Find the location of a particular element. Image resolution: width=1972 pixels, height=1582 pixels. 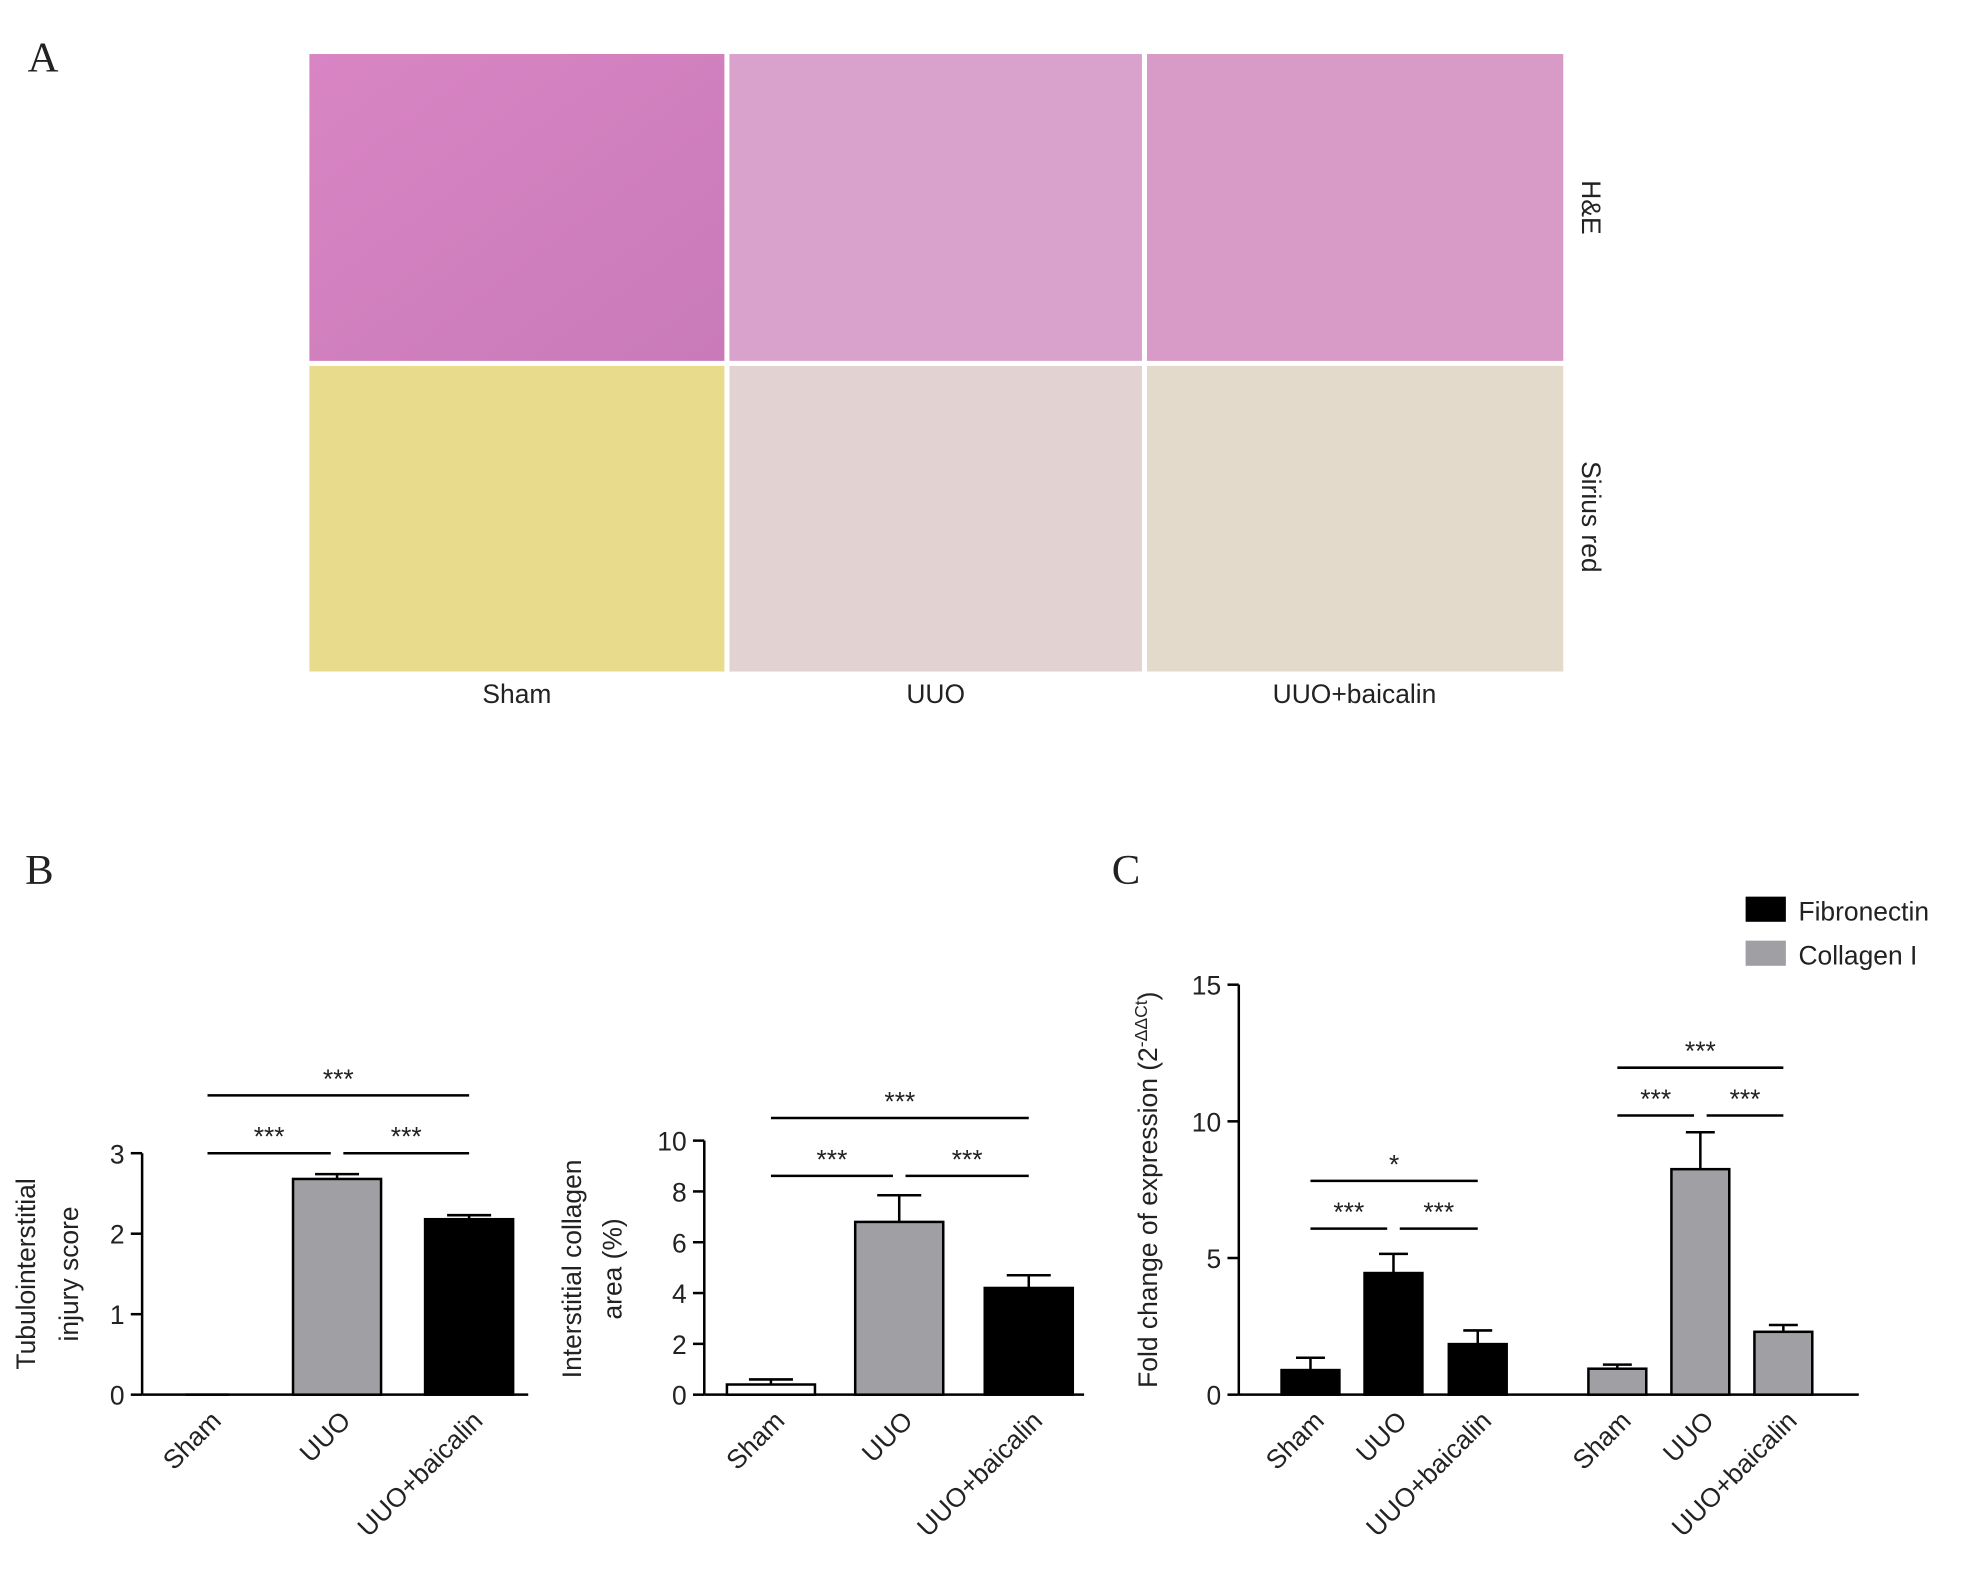

y-axis-label: injury score is located at coordinates (69, 1273).